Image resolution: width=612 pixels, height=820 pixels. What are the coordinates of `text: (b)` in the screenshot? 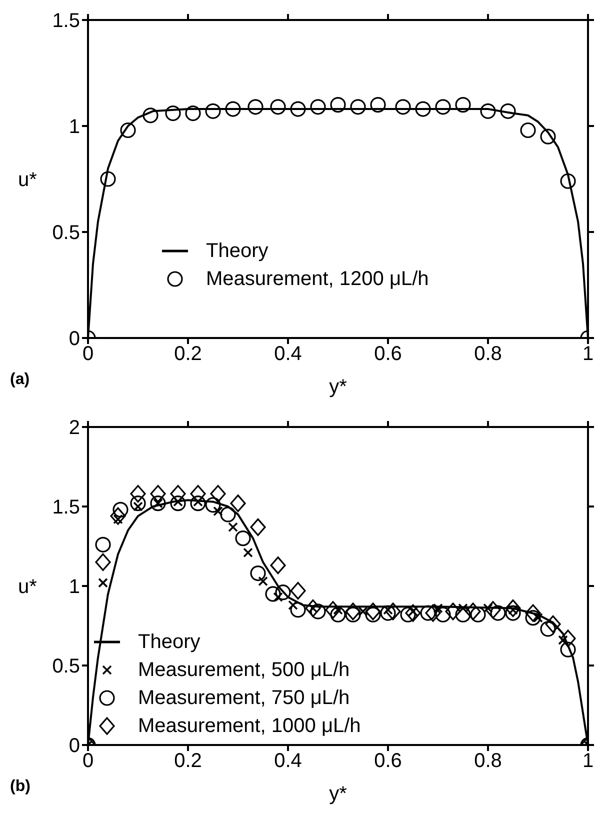 It's located at (20, 787).